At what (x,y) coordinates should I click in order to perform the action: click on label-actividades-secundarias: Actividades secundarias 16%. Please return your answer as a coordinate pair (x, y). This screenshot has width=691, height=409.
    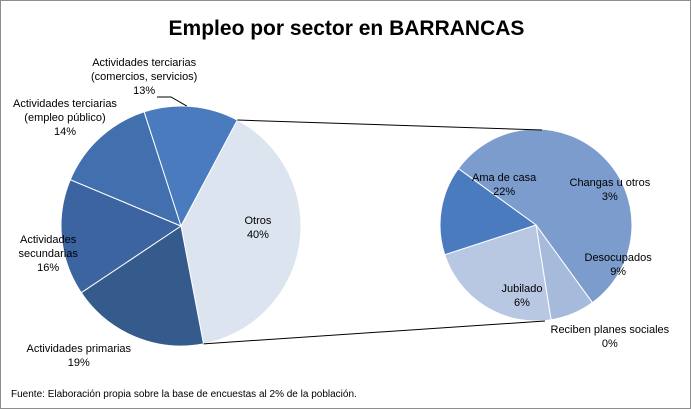
    Looking at the image, I should click on (48, 254).